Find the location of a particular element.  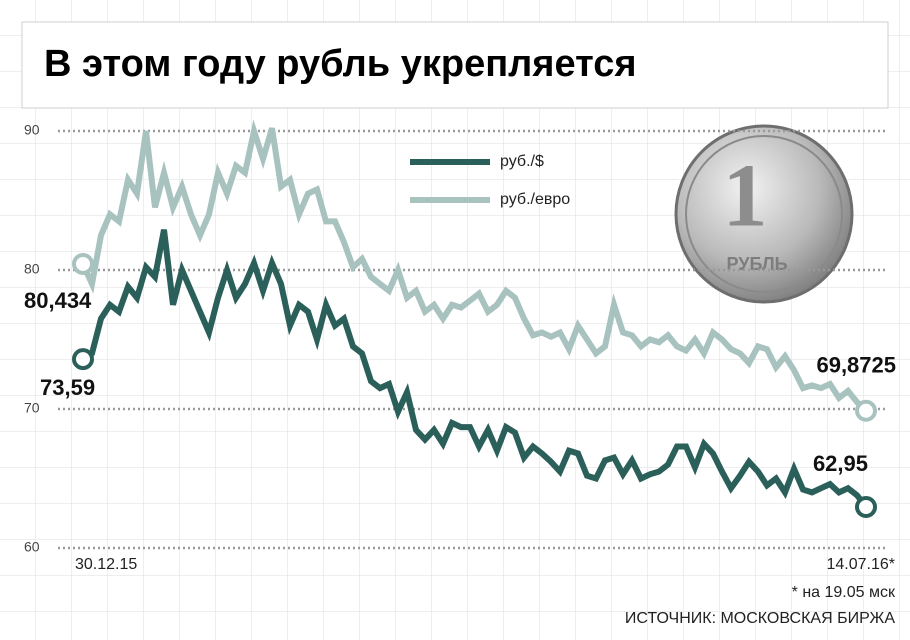

data-label: 62,95 is located at coordinates (840, 463).